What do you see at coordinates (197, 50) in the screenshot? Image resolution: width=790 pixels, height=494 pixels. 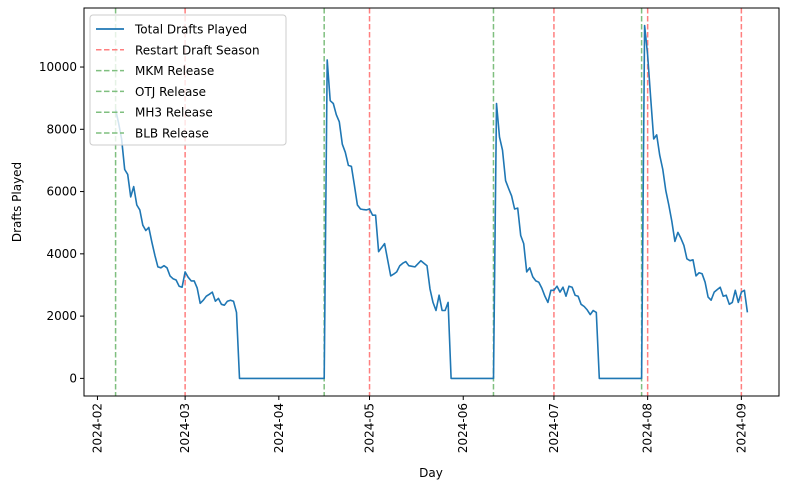 I see `legend-label: Restart Draft Season` at bounding box center [197, 50].